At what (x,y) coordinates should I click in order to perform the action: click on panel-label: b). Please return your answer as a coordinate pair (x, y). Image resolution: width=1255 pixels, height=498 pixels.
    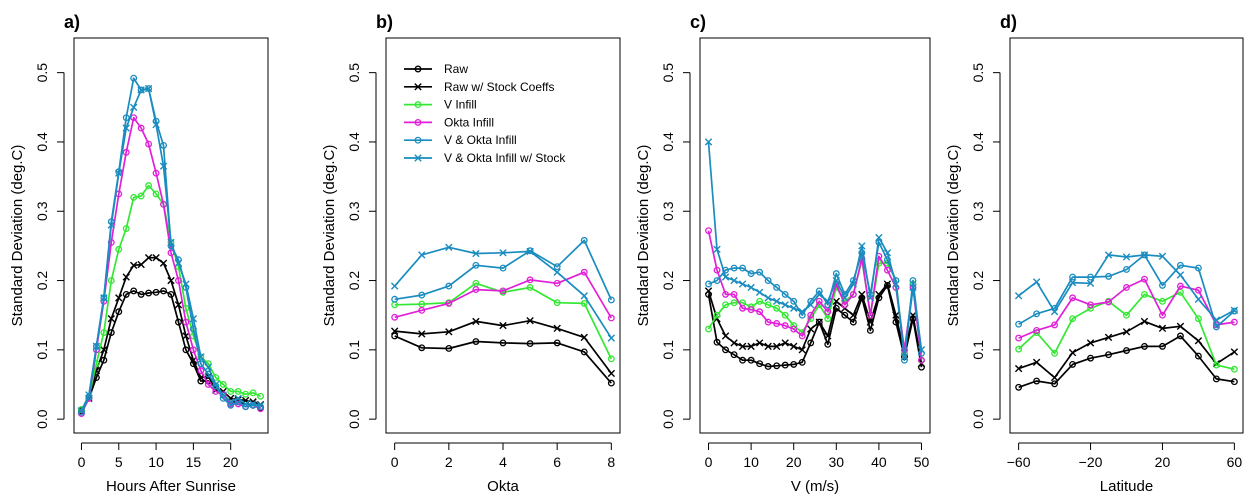
    Looking at the image, I should click on (384, 22).